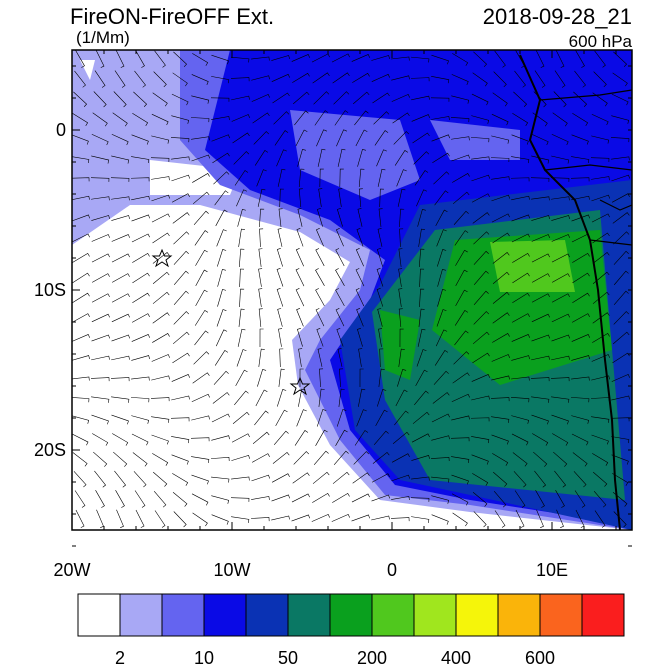 The width and height of the screenshot is (650, 672). What do you see at coordinates (351, 630) in the screenshot?
I see `colorbar: 2 10 50 200 400 600` at bounding box center [351, 630].